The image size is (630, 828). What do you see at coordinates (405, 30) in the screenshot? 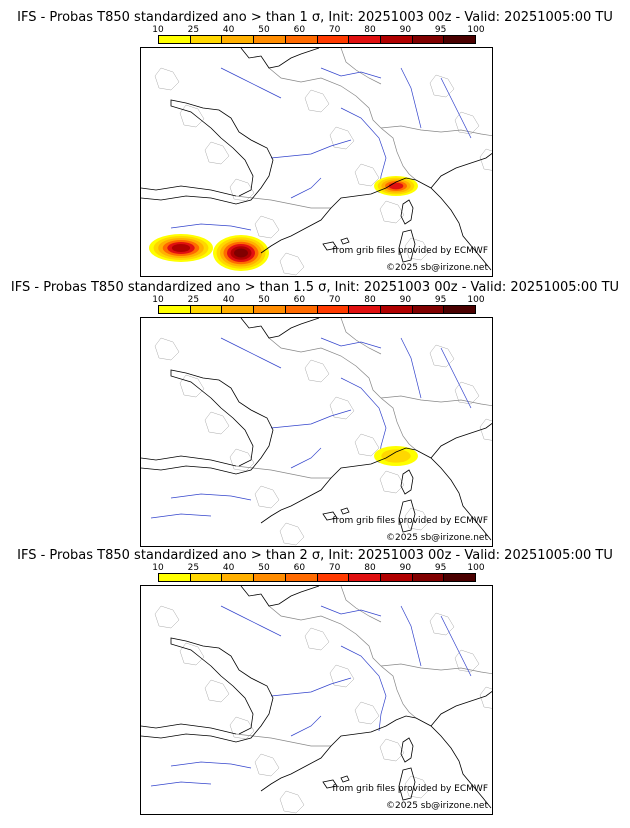
I see `colorbar-label: 90` at bounding box center [405, 30].